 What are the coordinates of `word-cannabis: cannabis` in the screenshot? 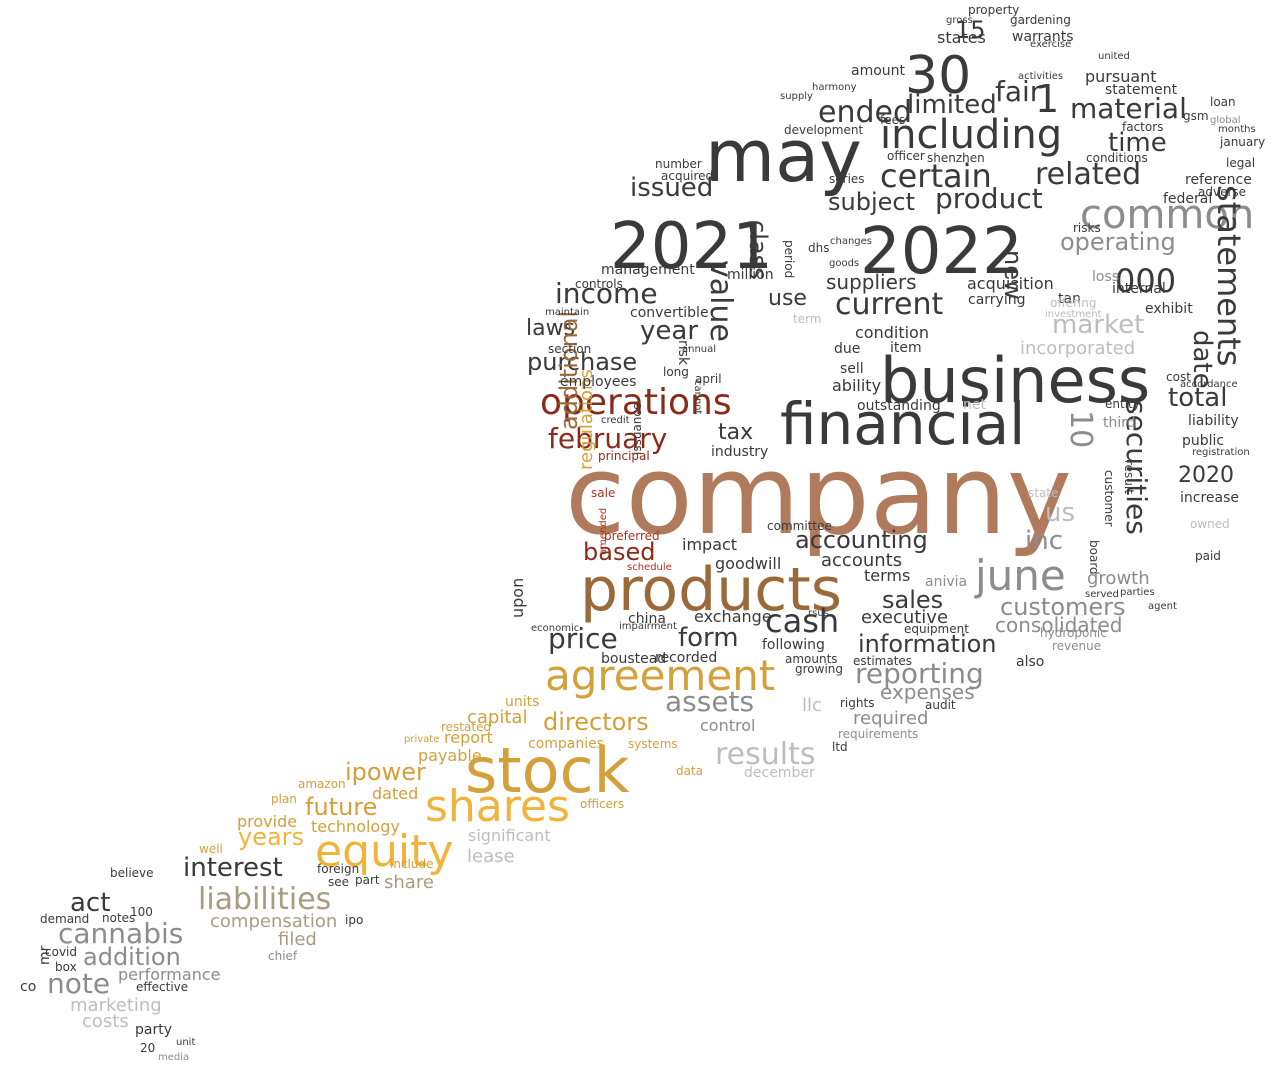 It's located at (121, 933).